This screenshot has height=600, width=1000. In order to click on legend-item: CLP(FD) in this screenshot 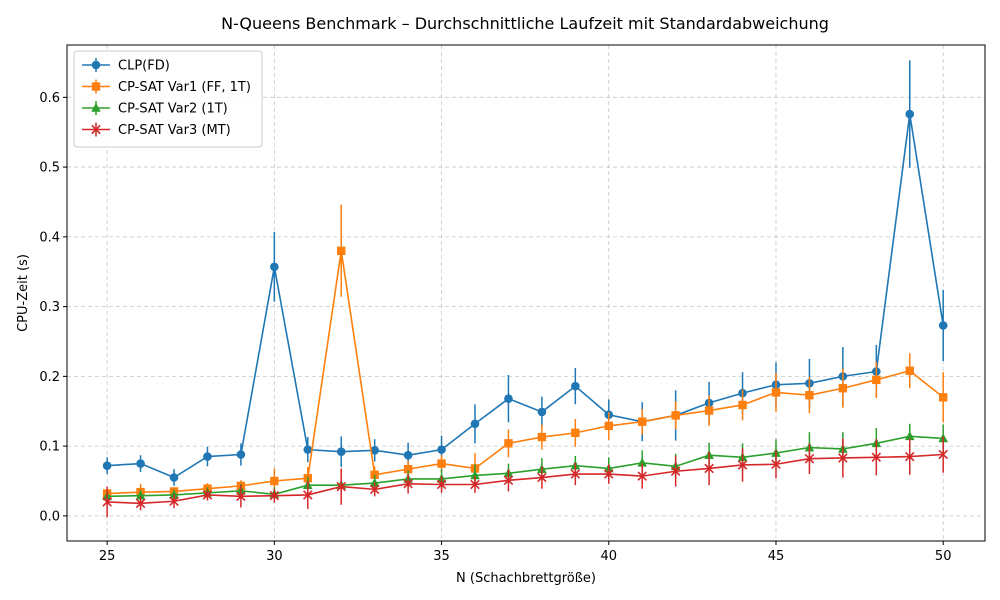, I will do `click(126, 66)`.